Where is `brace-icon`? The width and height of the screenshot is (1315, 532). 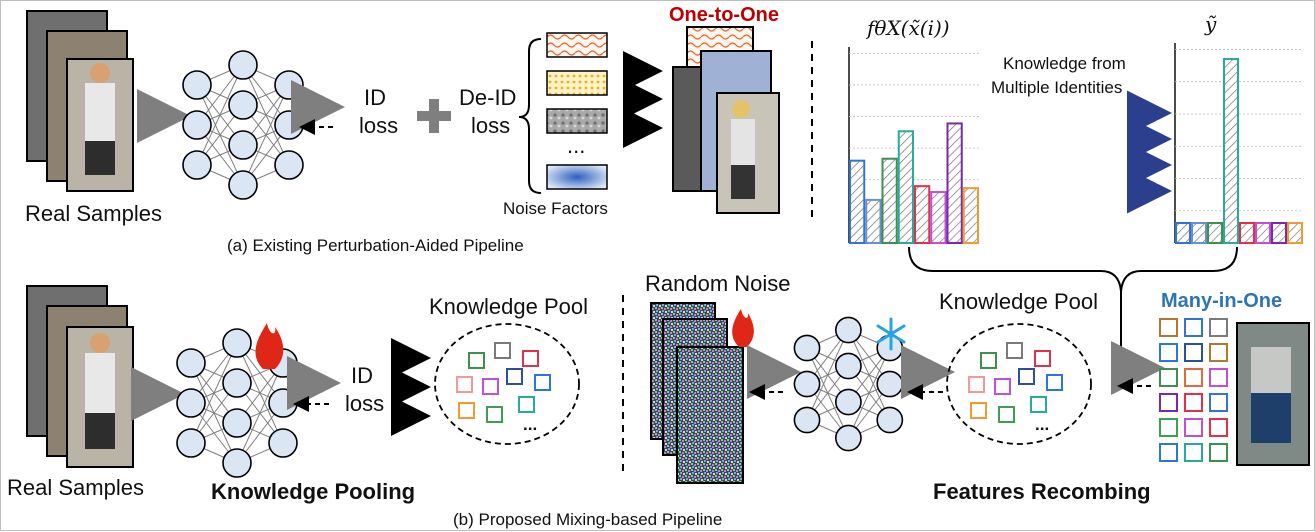 brace-icon is located at coordinates (530, 116).